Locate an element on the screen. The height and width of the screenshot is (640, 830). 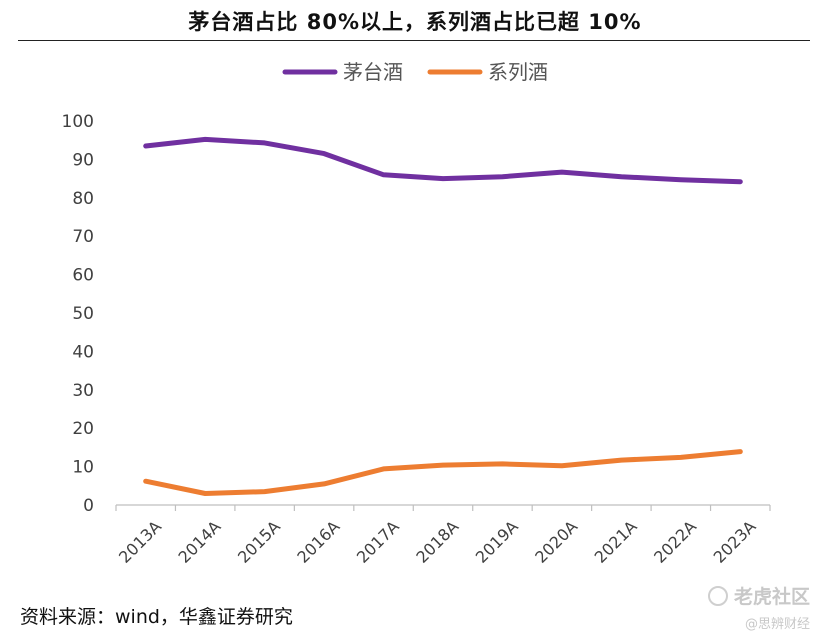
tiger-community-logo-icon is located at coordinates (717, 595).